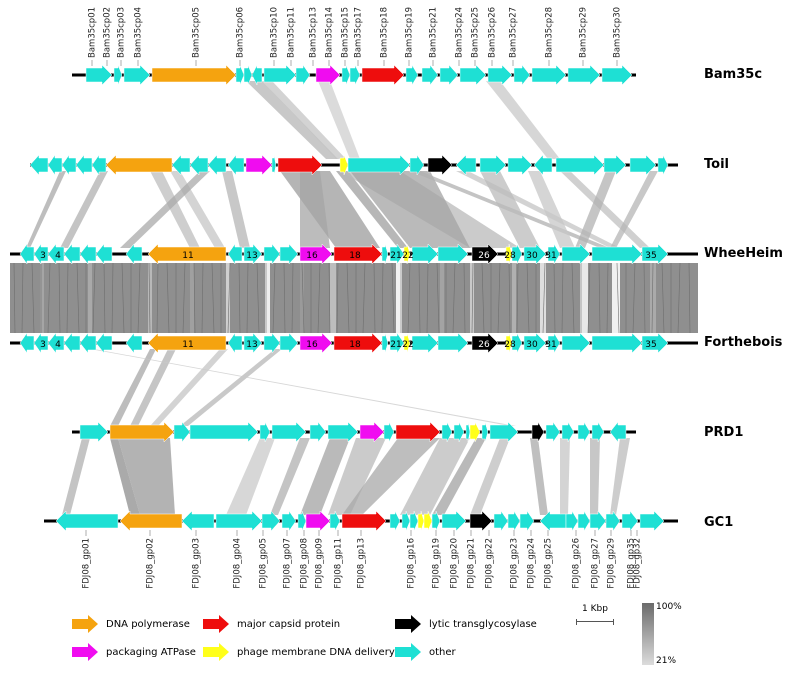  What do you see at coordinates (442, 652) in the screenshot?
I see `legend-label: other` at bounding box center [442, 652].